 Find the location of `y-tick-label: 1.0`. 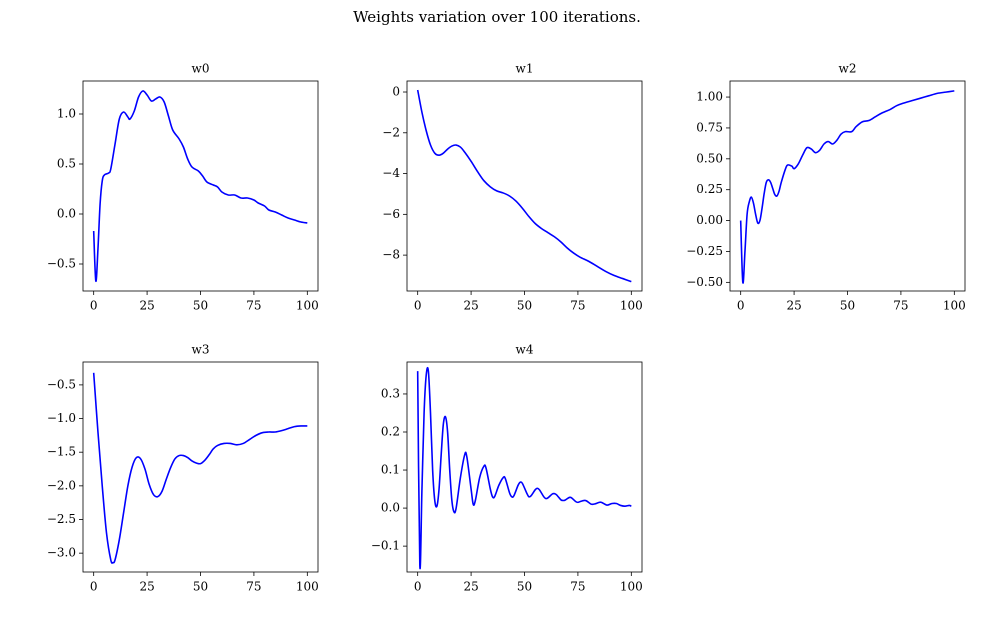

y-tick-label: 1.0 is located at coordinates (66, 114).